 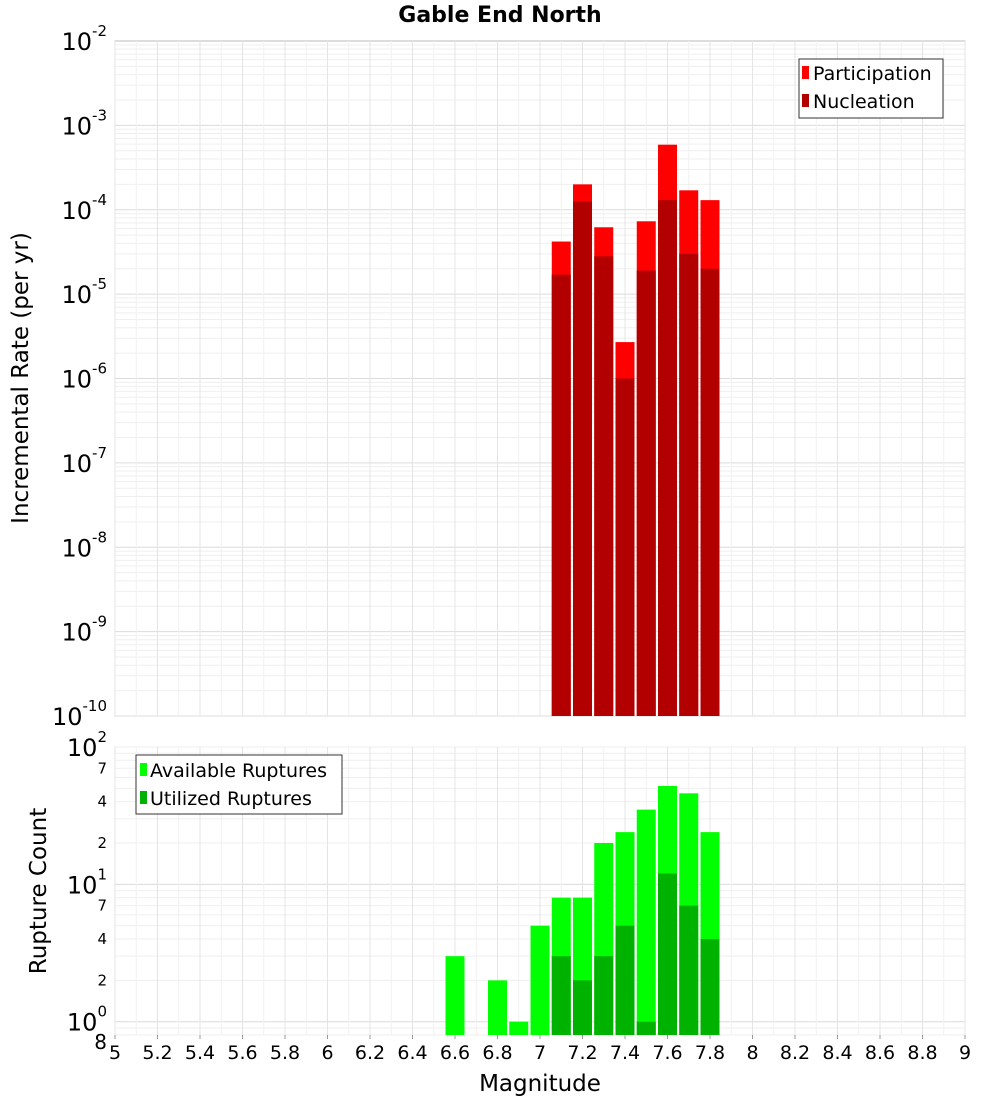 I want to click on participation-legend-label: Participation, so click(x=872, y=74).